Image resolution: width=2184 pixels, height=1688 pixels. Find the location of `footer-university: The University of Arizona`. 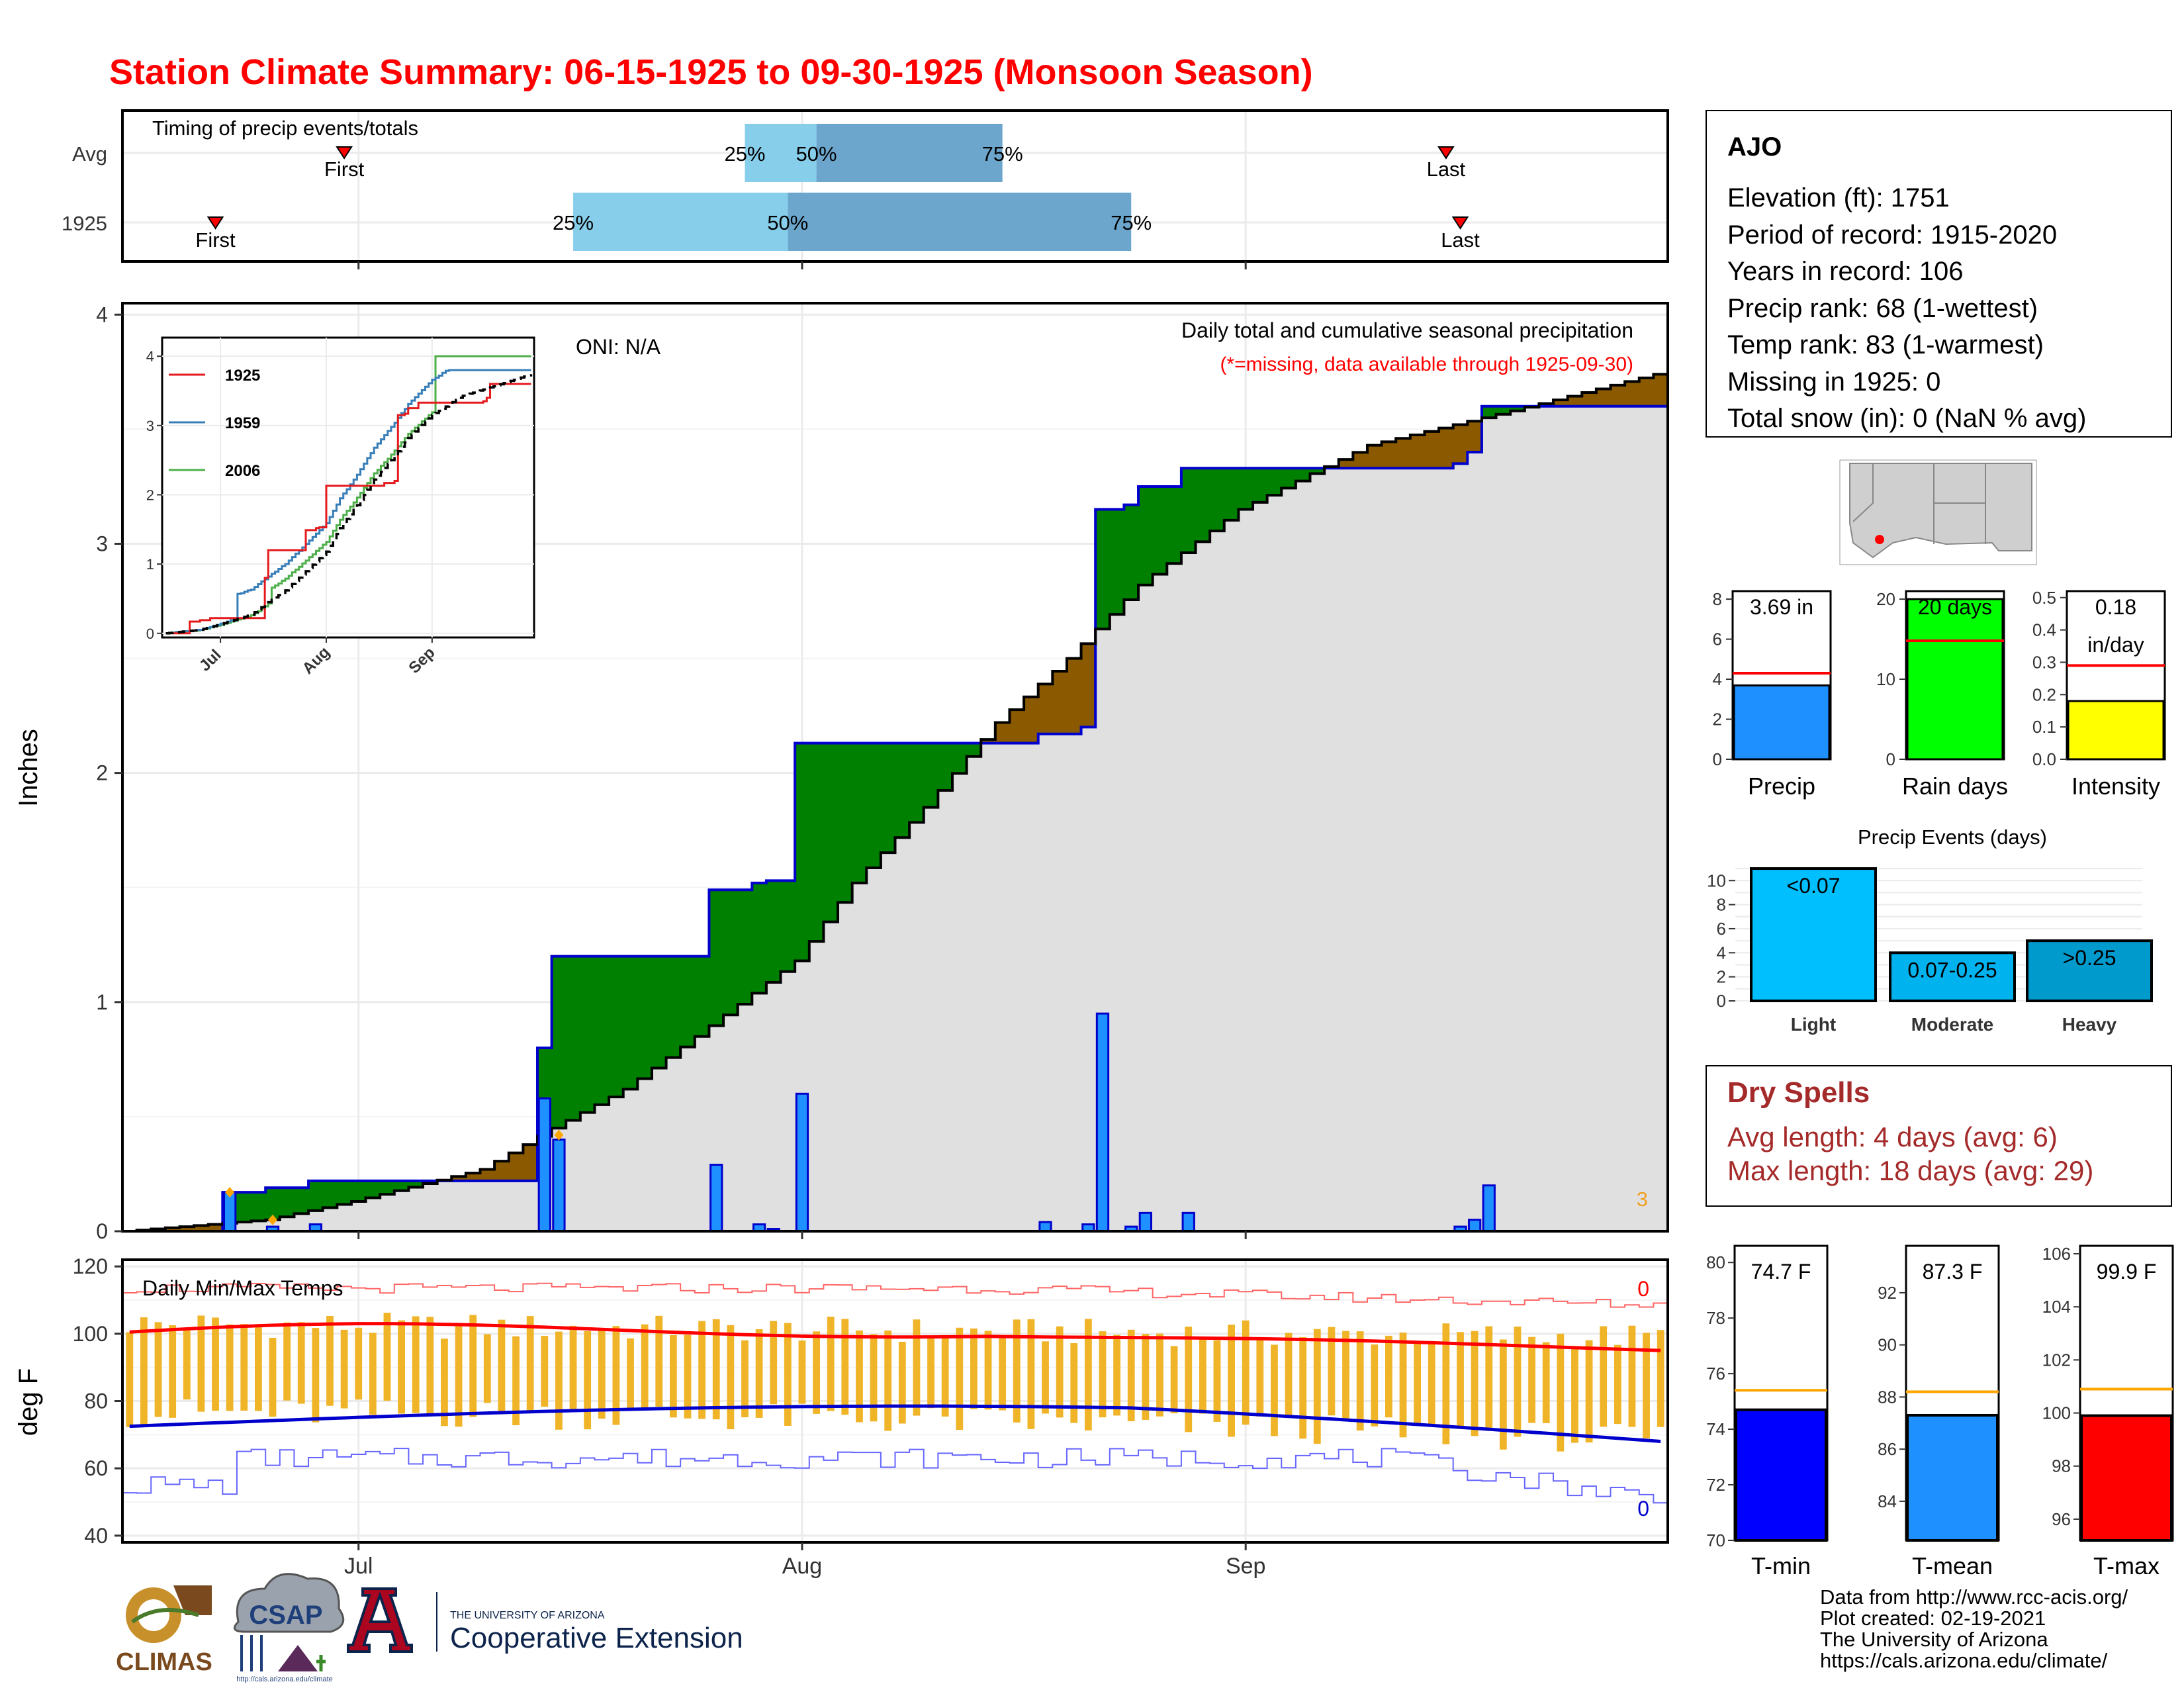

footer-university: The University of Arizona is located at coordinates (1934, 1639).